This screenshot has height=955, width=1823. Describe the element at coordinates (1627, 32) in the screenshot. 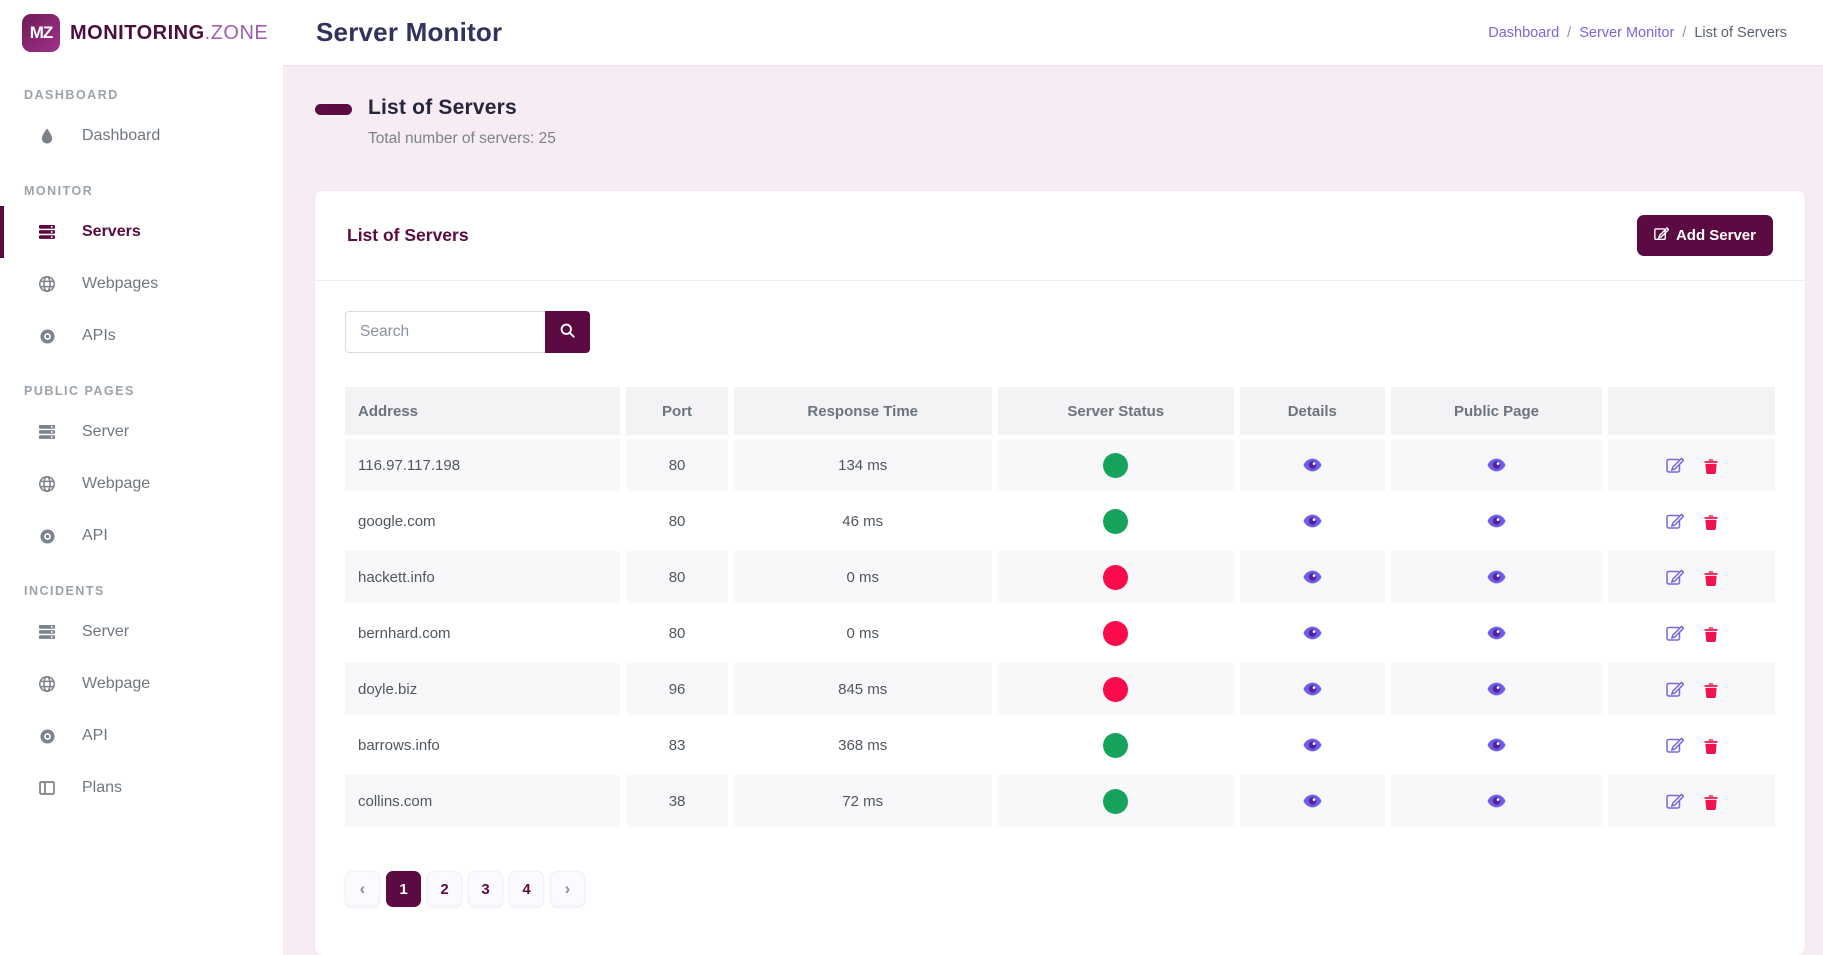

I see `breadcrumb-item: Server Monitor` at that location.